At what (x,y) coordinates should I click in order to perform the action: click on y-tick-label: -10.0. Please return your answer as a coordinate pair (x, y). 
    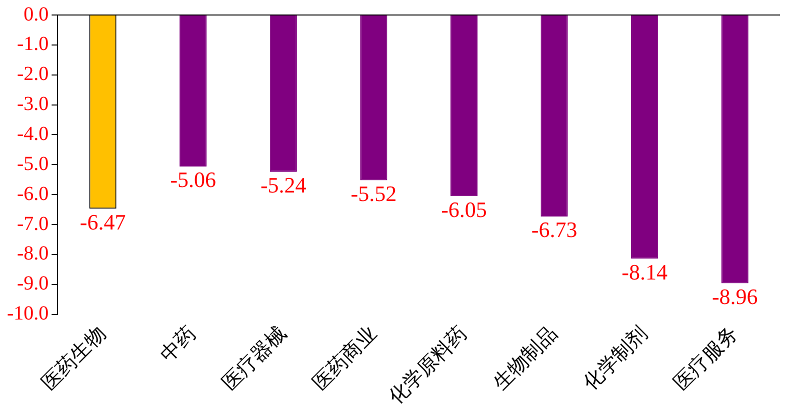
    Looking at the image, I should click on (27, 313).